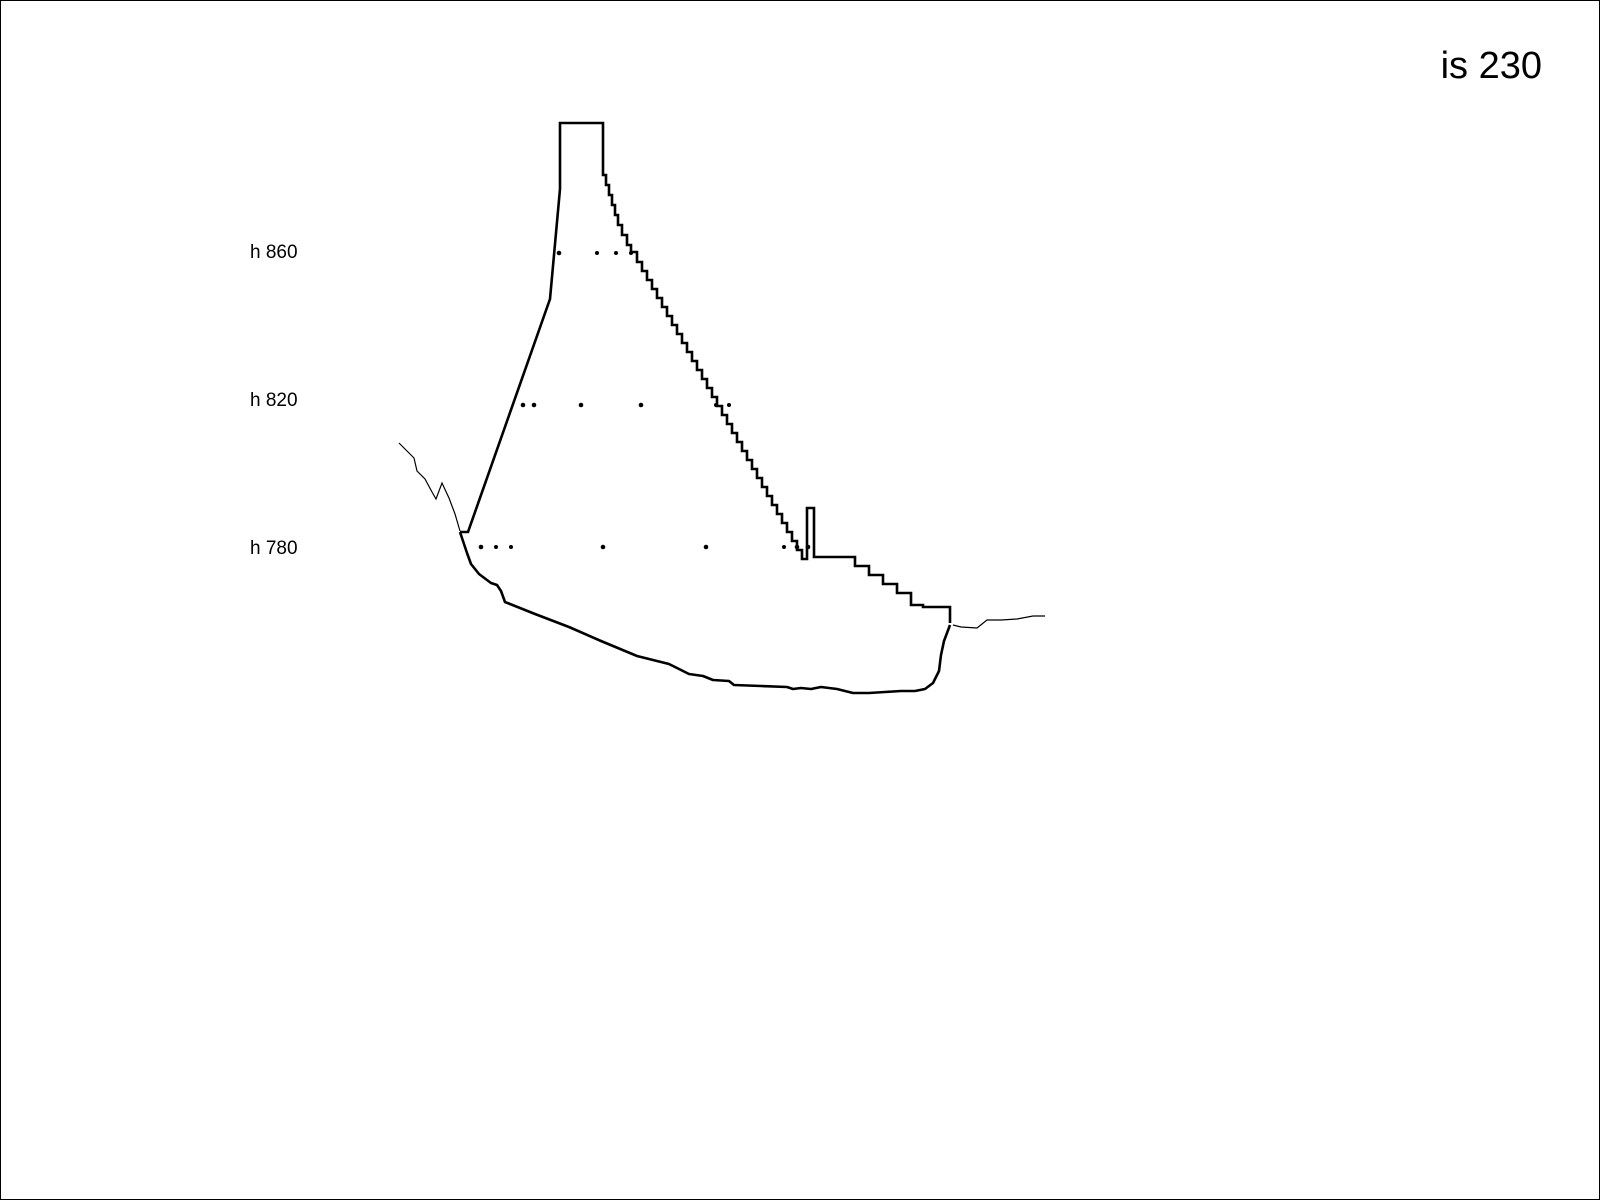  Describe the element at coordinates (429, 487) in the screenshot. I see `terrain-profile-left` at that location.